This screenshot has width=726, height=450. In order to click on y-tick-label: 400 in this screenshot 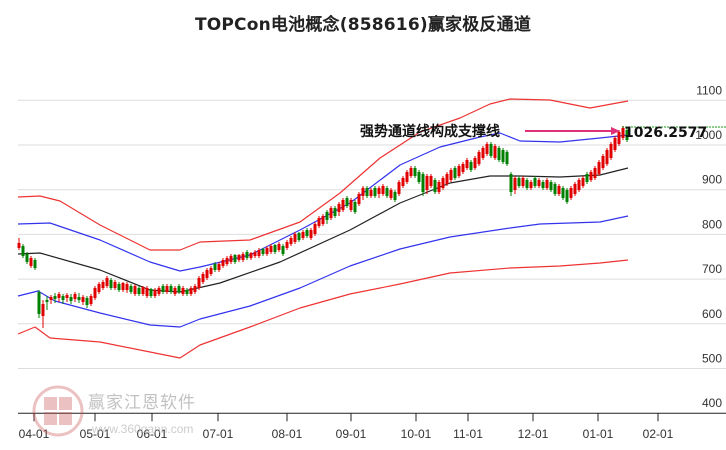, I will do `click(712, 403)`.